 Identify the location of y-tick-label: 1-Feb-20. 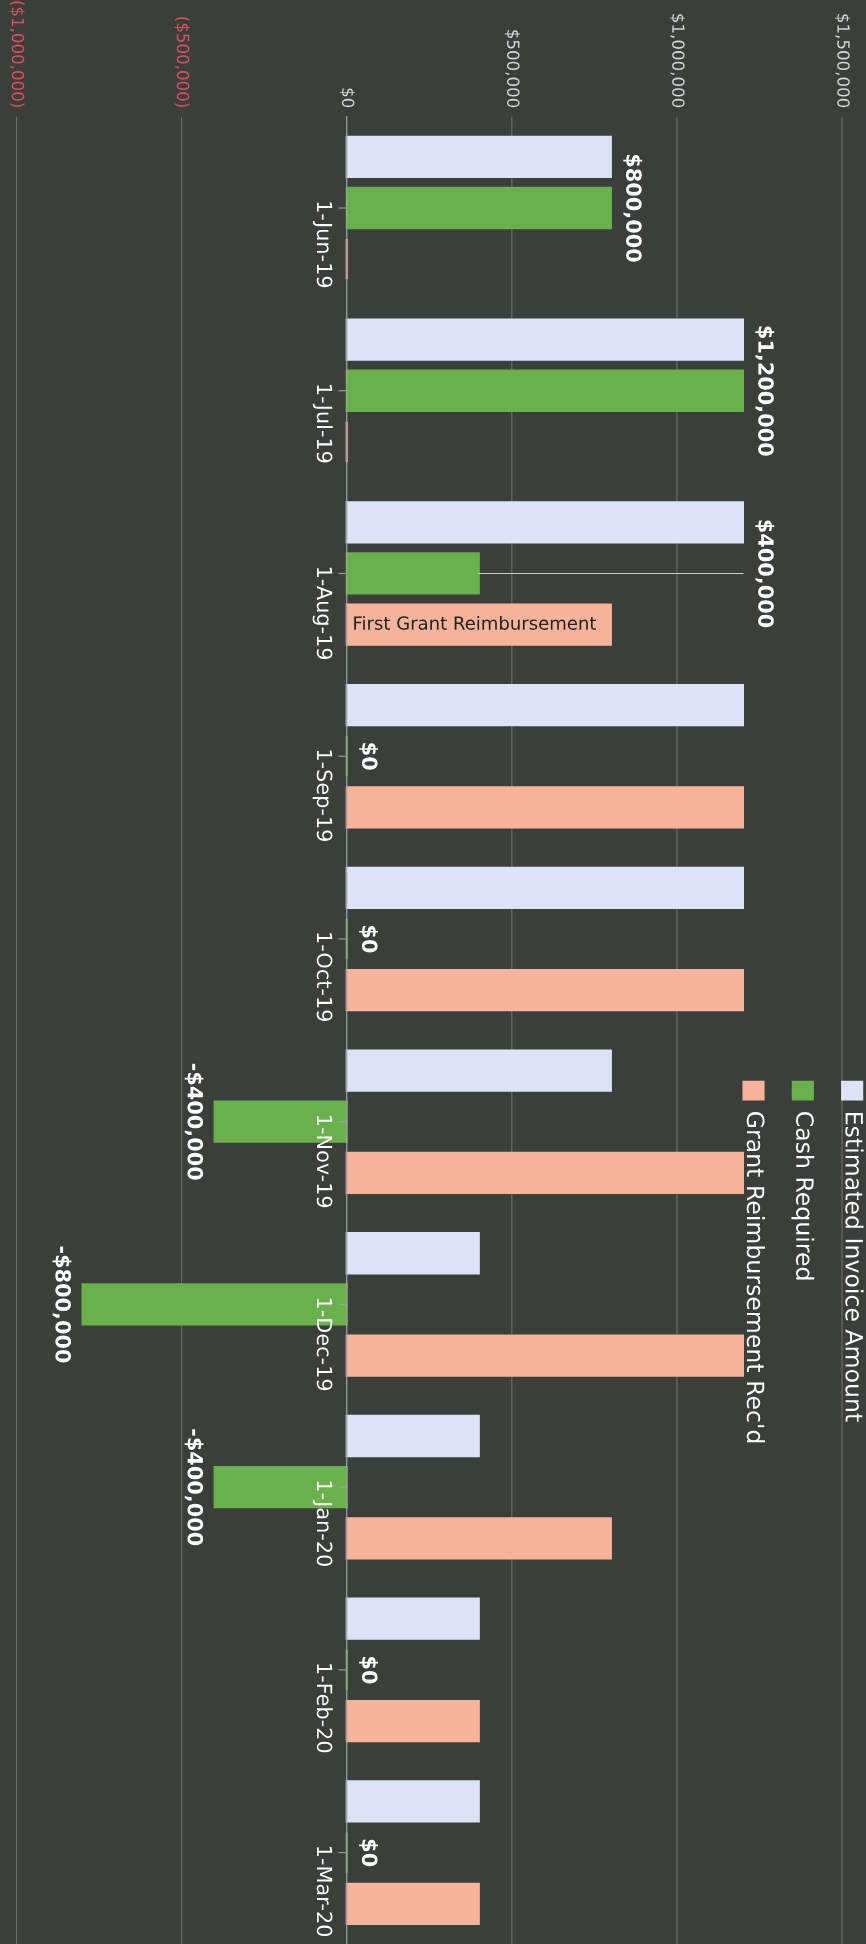
(324, 1708).